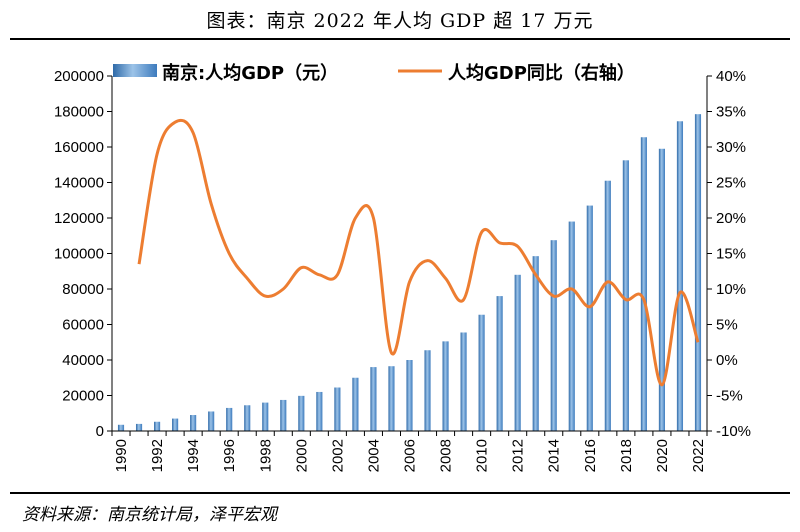  What do you see at coordinates (517, 352) in the screenshot?
I see `bar-2012` at bounding box center [517, 352].